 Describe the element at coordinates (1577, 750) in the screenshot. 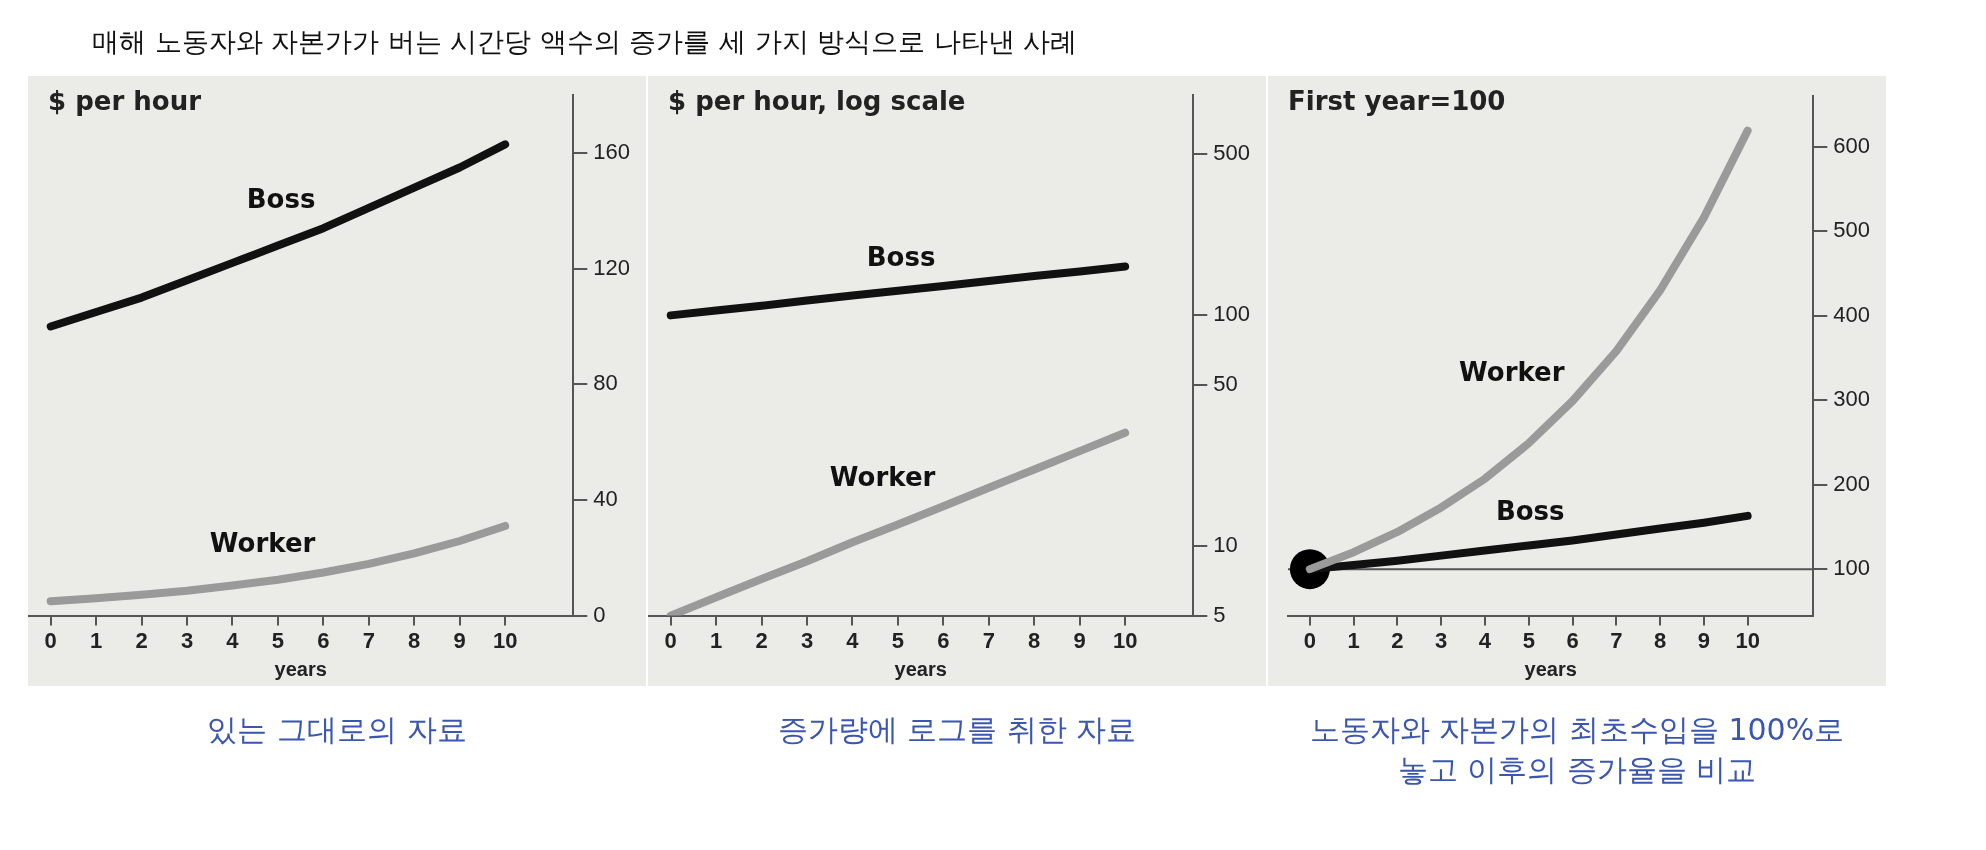

I see `text: 노동자와 자본가의 최초수입을 100%로 놓고 이후의 증가율을 비교` at that location.